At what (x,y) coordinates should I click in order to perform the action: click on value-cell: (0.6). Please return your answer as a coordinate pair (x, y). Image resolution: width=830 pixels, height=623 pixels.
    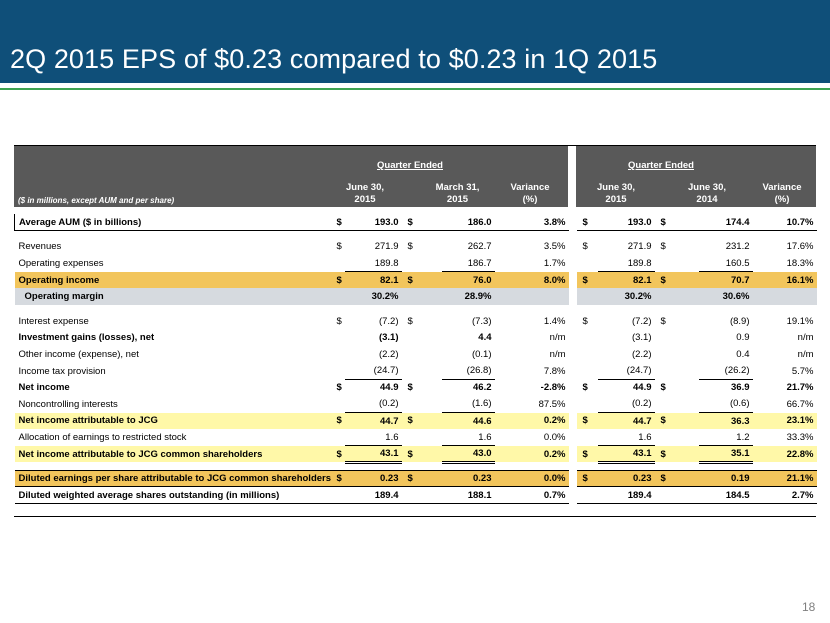
    Looking at the image, I should click on (725, 404).